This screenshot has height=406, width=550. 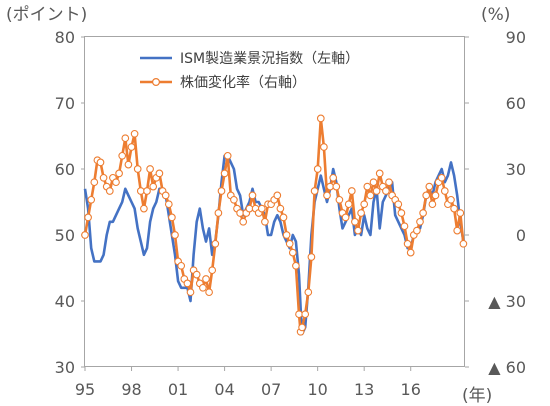 I want to click on right-axis-tick-label: ▲ 60, so click(x=507, y=367).